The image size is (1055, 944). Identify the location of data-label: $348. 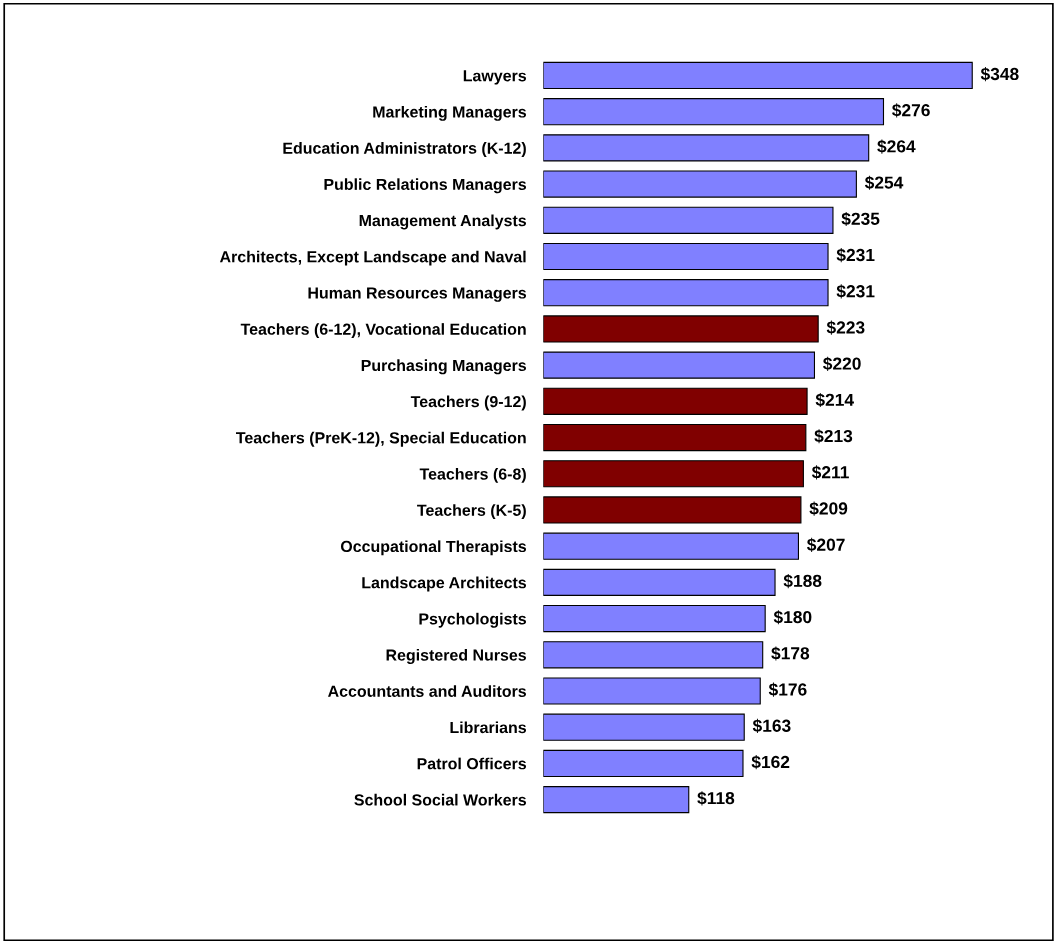
(999, 74).